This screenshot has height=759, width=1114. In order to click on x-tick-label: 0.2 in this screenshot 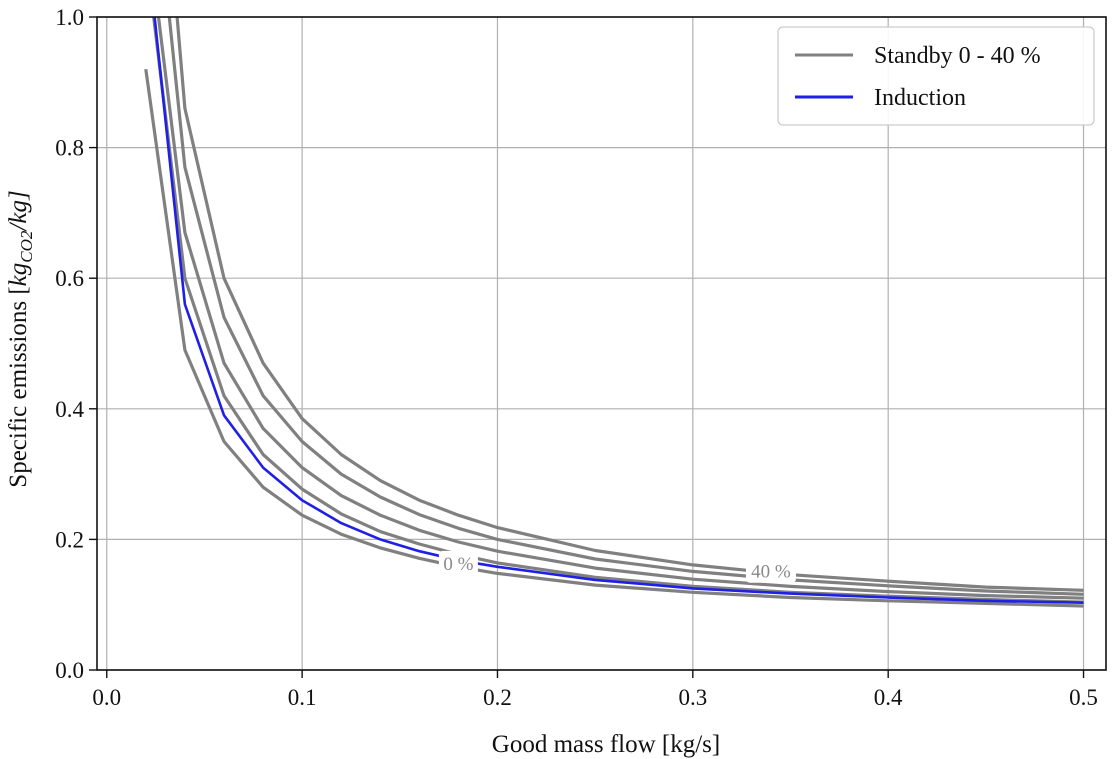, I will do `click(497, 697)`.